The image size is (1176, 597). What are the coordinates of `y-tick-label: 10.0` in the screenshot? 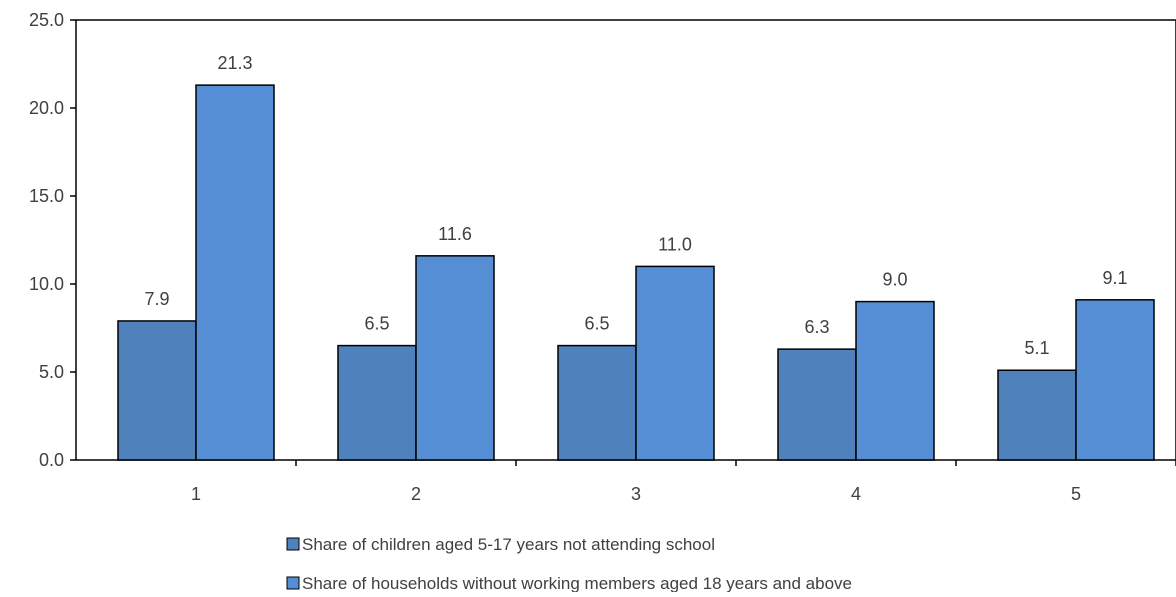 It's located at (46, 284).